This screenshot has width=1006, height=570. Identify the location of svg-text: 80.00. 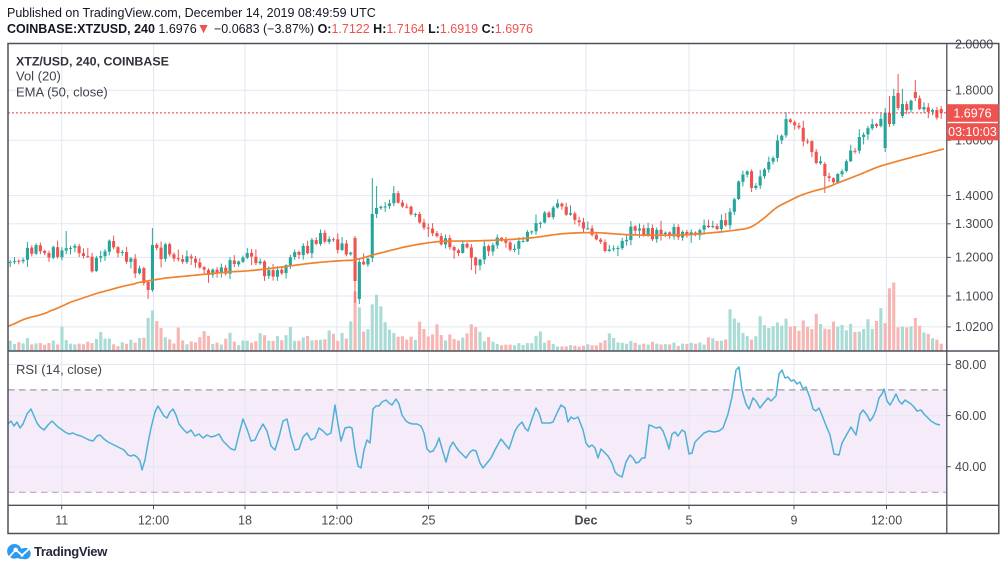
(970, 365).